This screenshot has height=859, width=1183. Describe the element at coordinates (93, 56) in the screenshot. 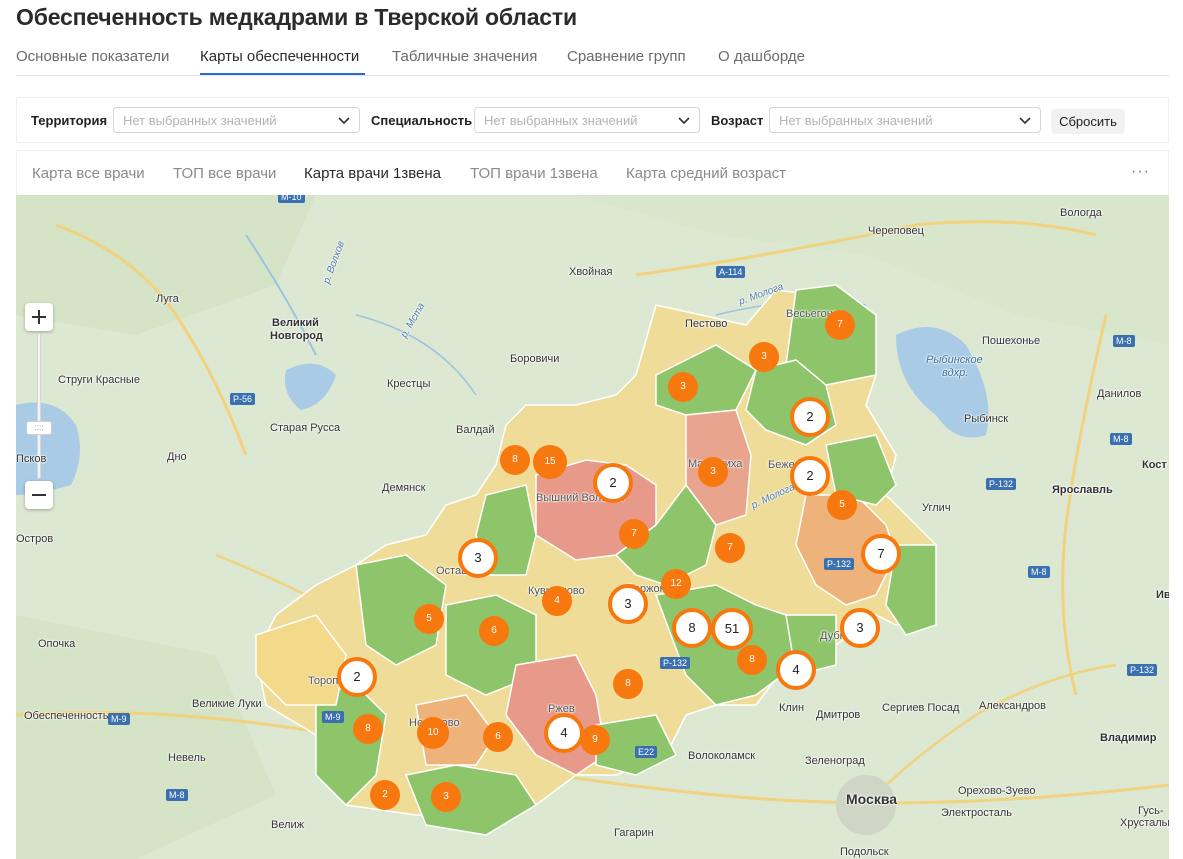

I see `tab-main-indicators: Основные показатели` at that location.